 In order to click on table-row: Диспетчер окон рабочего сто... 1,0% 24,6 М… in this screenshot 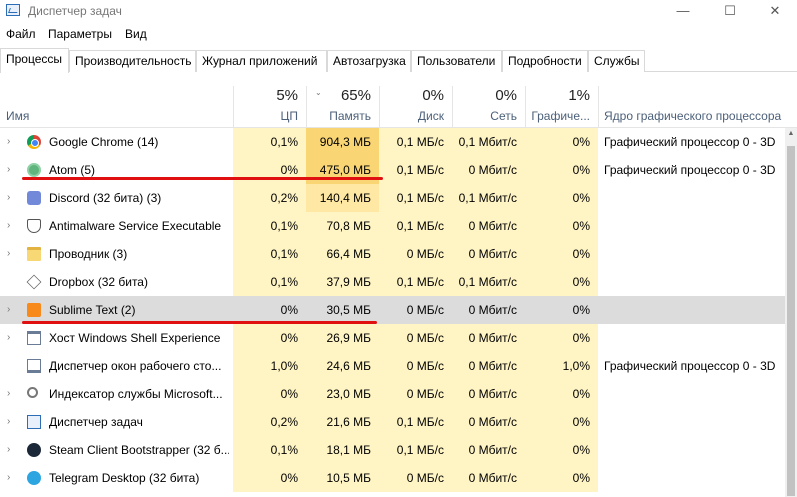, I will do `click(392, 366)`.